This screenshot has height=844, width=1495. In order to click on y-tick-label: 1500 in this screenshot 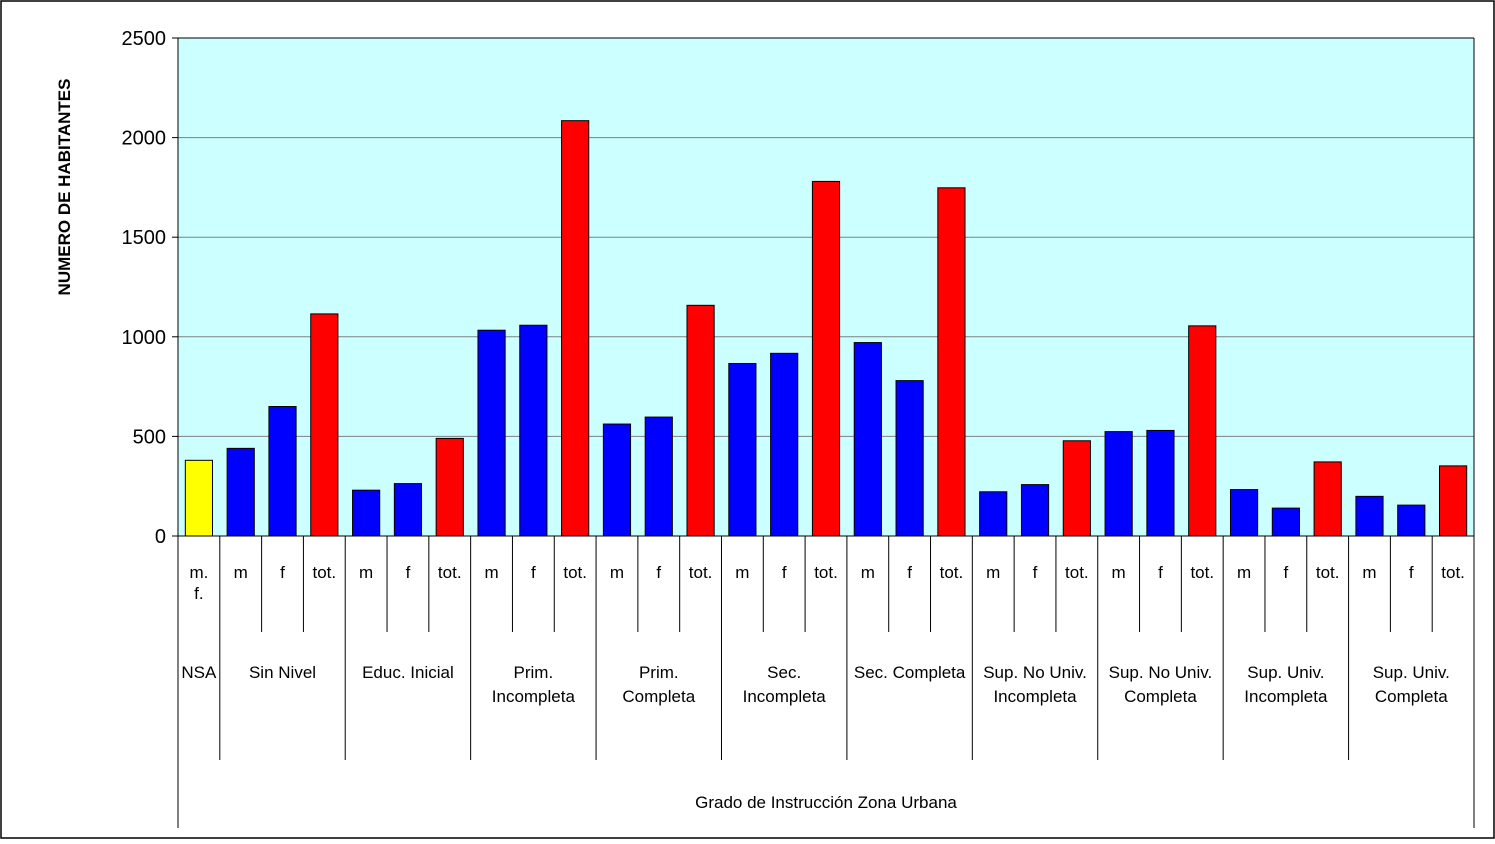, I will do `click(144, 238)`.